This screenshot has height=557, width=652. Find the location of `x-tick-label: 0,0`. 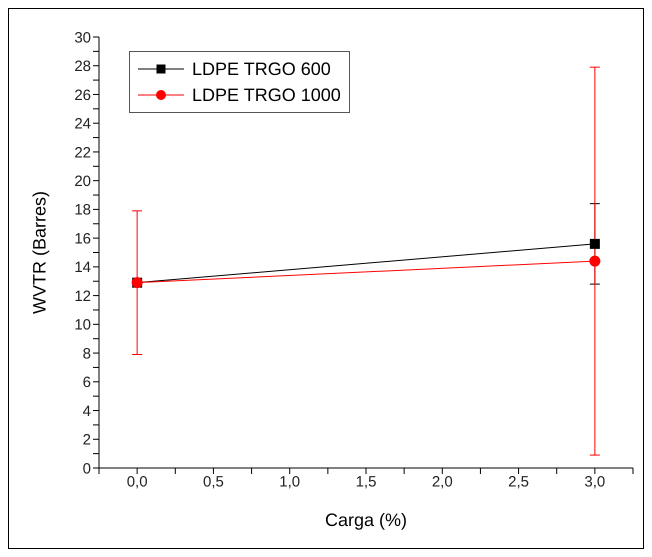

x-tick-label: 0,0 is located at coordinates (137, 482).